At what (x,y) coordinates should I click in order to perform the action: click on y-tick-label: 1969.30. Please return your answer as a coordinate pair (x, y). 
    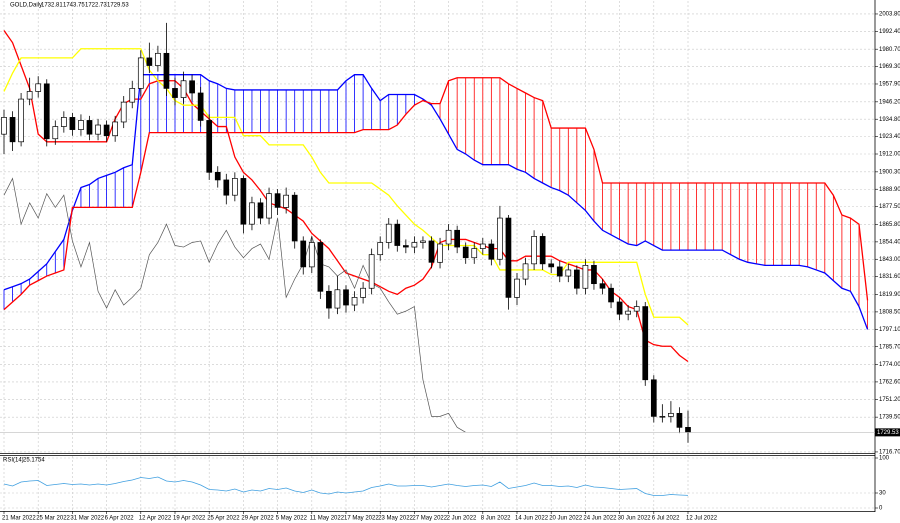
    Looking at the image, I should click on (889, 67).